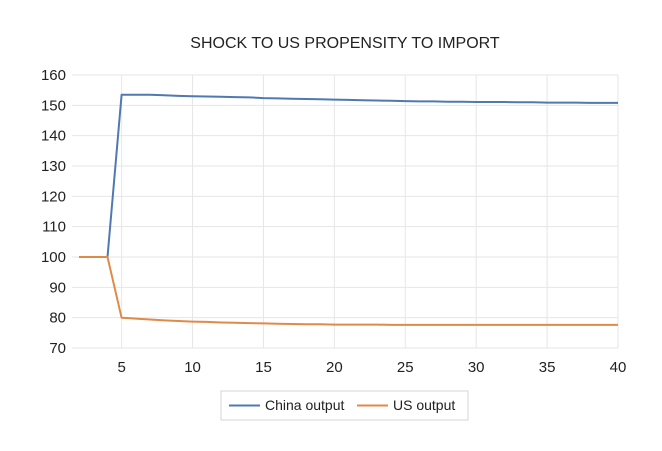  Describe the element at coordinates (348, 291) in the screenshot. I see `series-line-us-output` at that location.